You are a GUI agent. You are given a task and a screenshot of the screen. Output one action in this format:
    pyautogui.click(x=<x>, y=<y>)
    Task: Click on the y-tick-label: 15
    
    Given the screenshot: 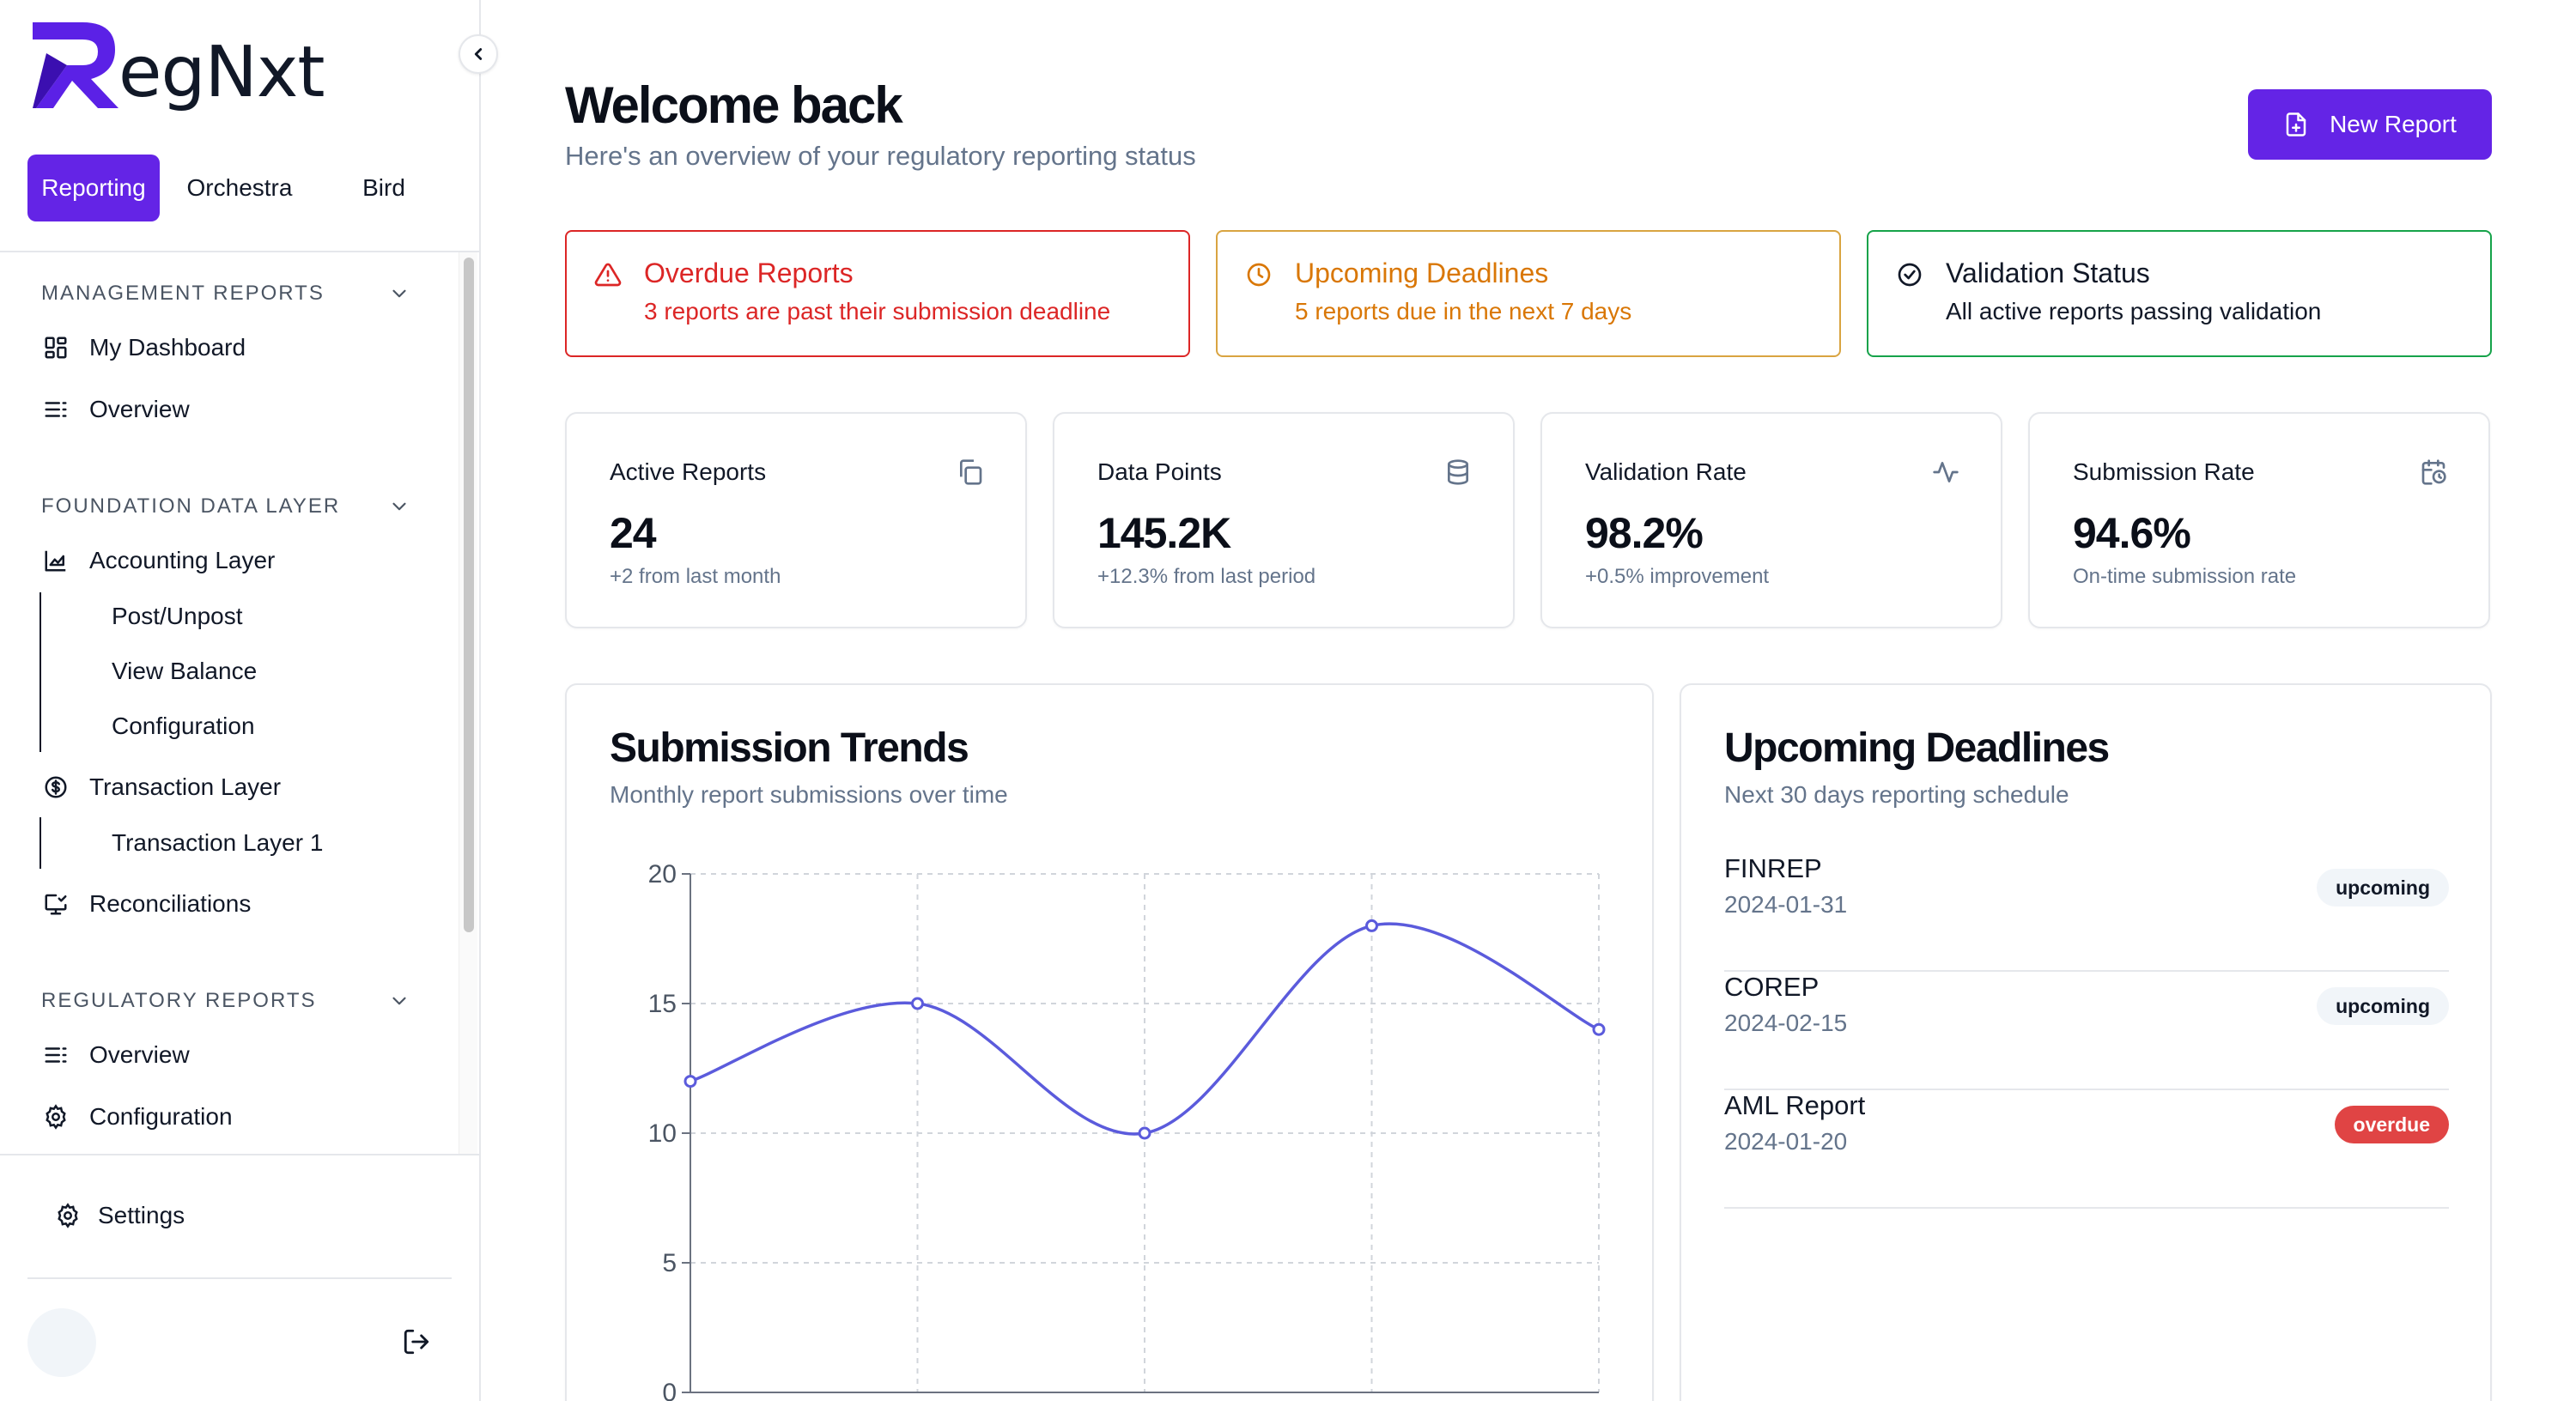 What is the action you would take?
    pyautogui.click(x=662, y=1004)
    